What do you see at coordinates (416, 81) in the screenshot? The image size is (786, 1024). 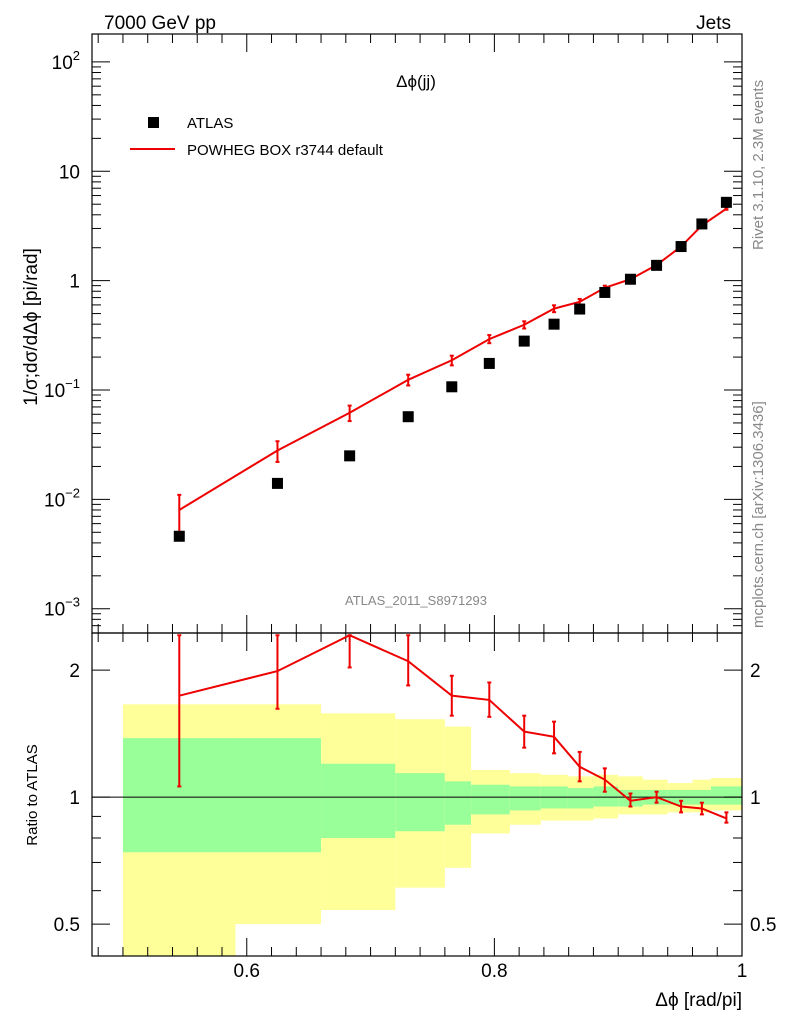 I see `plot-title: Δϕ(jj)` at bounding box center [416, 81].